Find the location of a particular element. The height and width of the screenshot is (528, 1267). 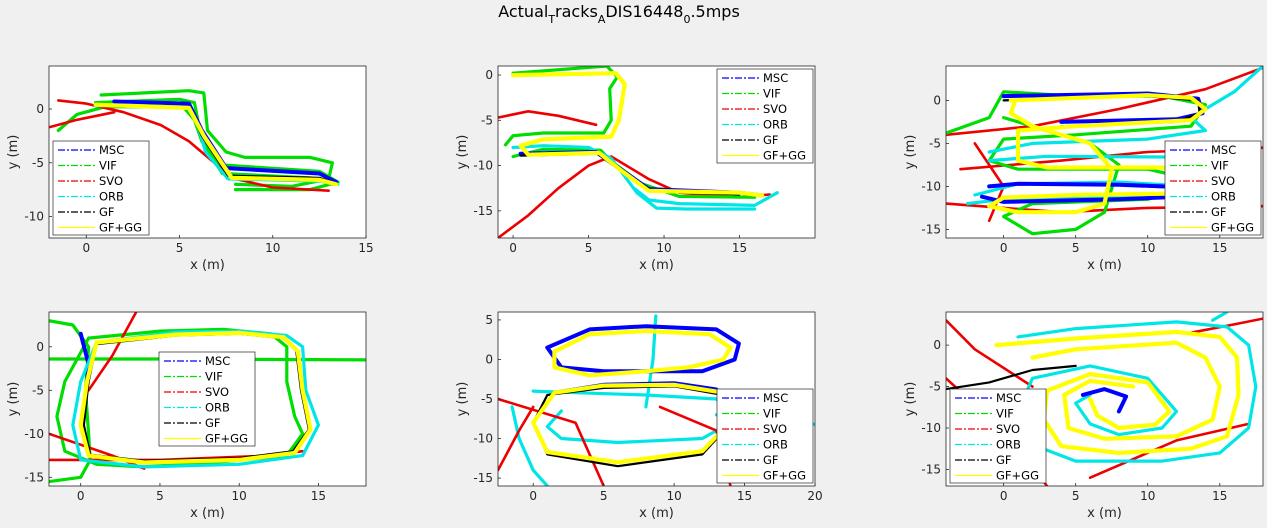

title-subscript: T is located at coordinates (551, 19).